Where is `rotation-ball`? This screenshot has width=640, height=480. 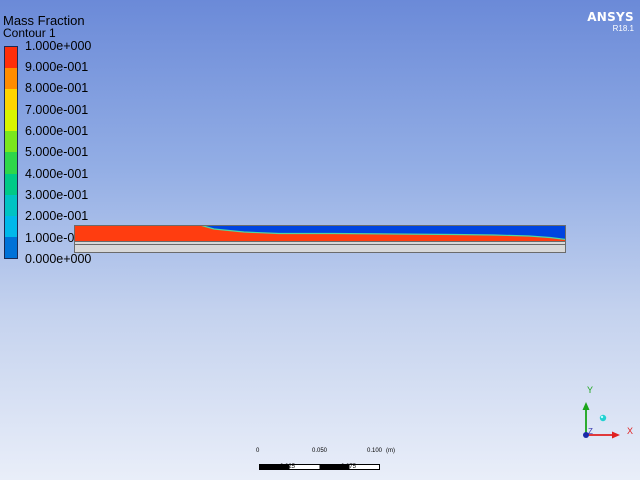 rotation-ball is located at coordinates (603, 418).